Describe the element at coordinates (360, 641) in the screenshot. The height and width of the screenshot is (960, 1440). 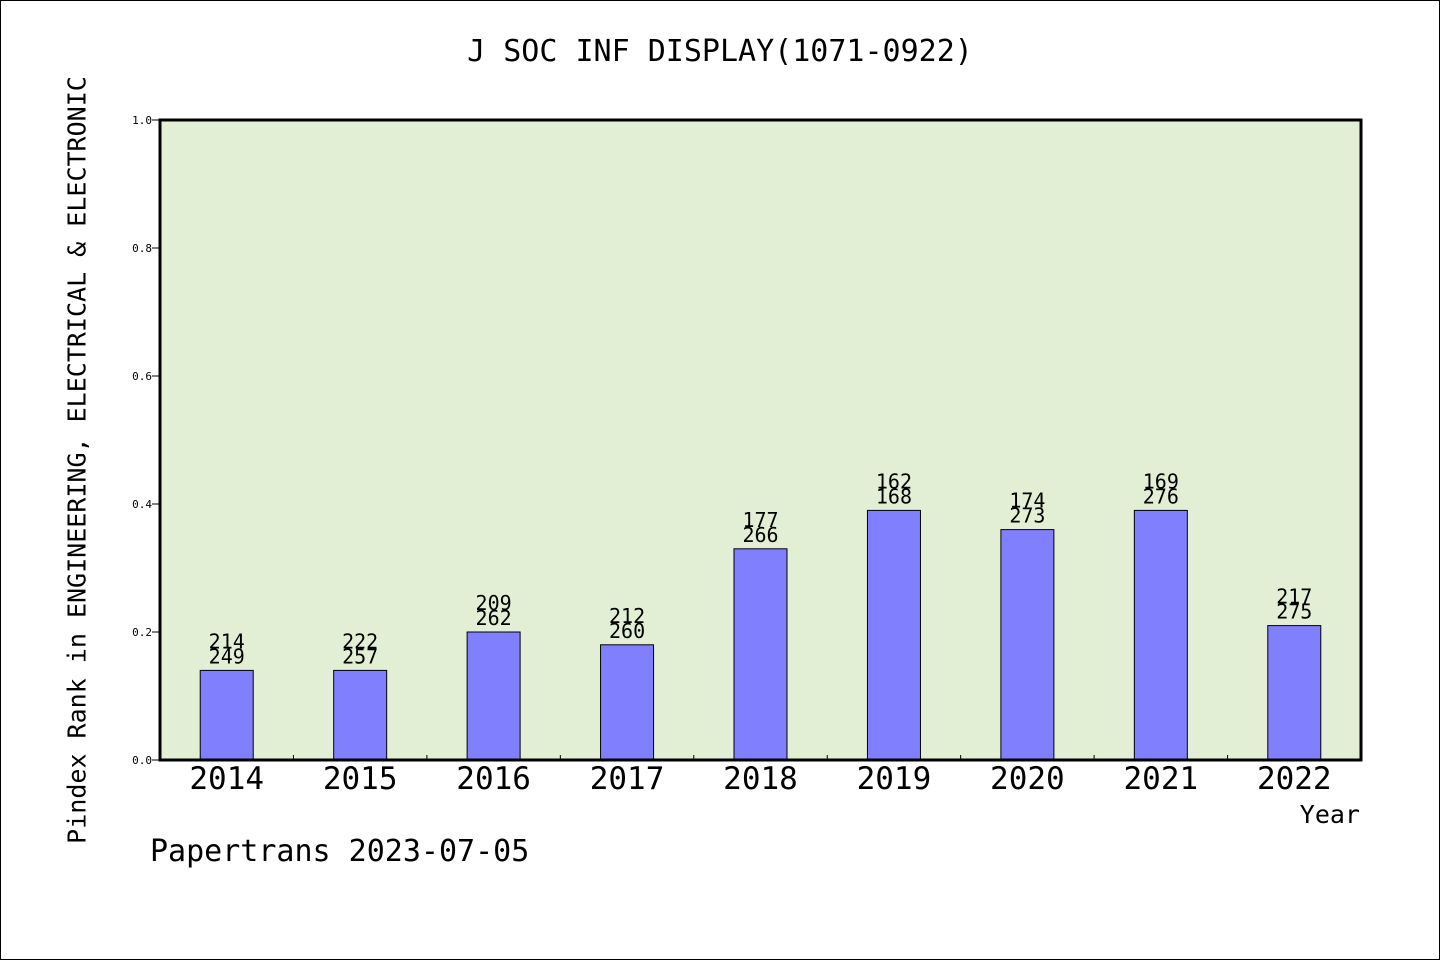
I see `bar-label-top: 222` at that location.